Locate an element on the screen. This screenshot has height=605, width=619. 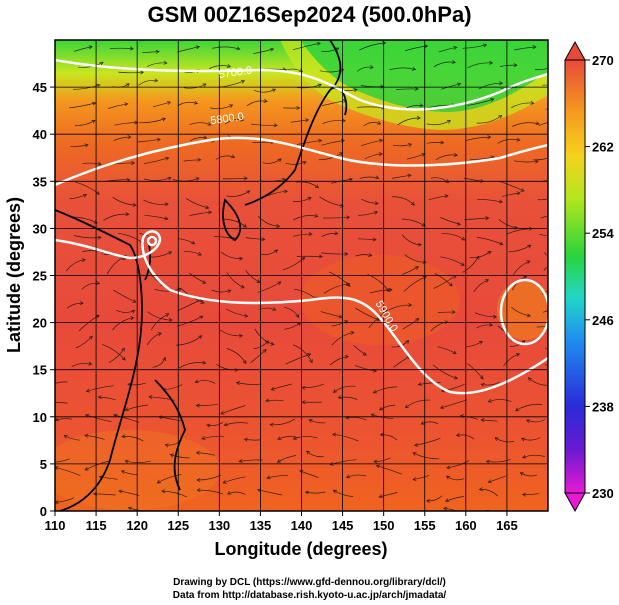
contour-label: 5700.0 is located at coordinates (235, 73).